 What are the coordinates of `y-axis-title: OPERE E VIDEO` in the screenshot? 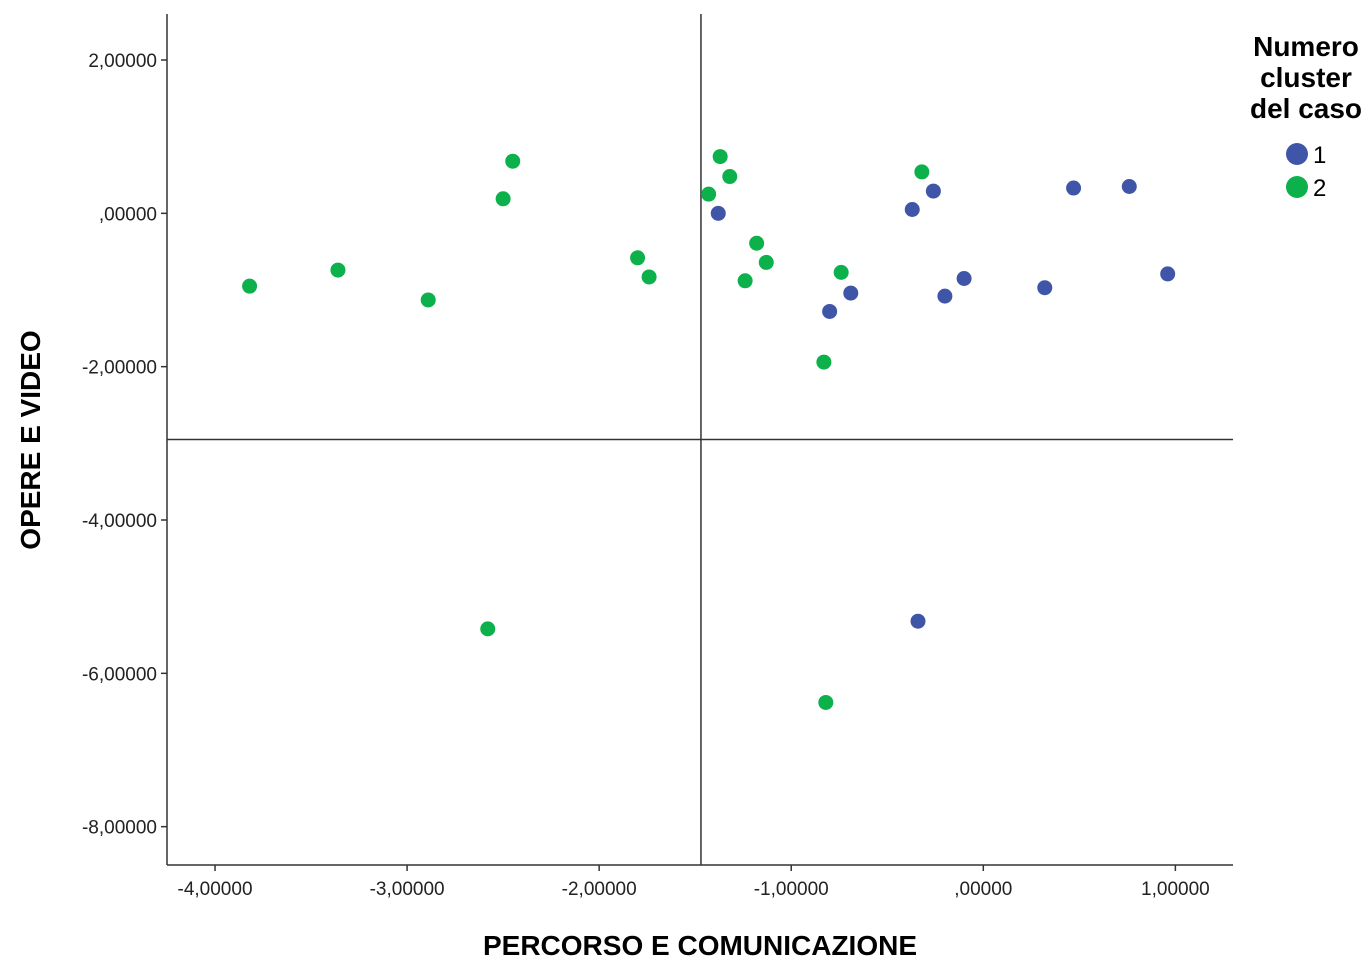 It's located at (30, 439).